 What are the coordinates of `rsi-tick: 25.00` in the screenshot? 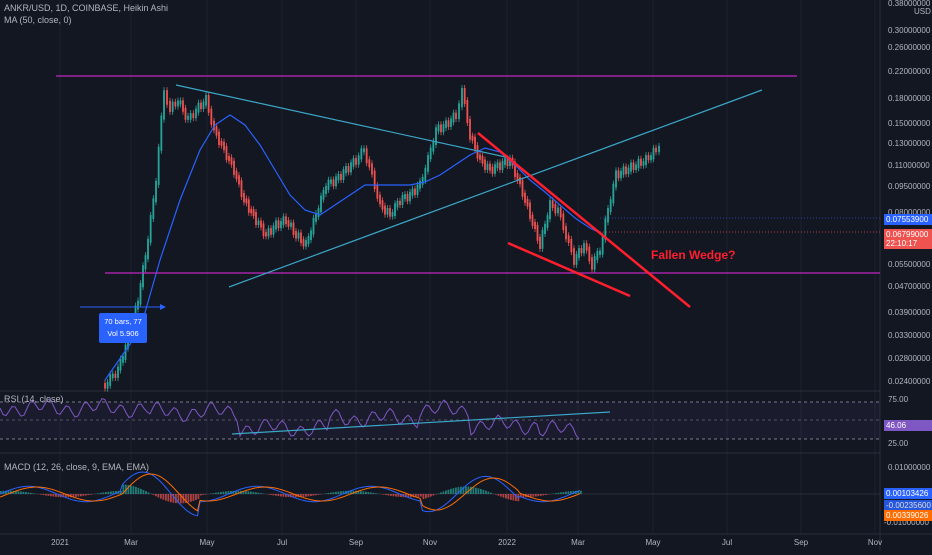 It's located at (898, 443).